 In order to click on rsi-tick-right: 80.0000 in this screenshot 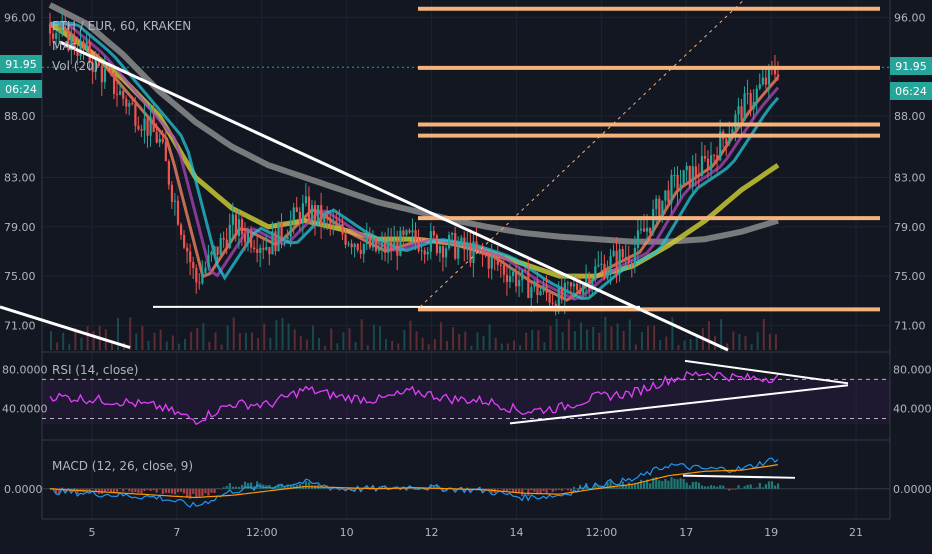, I will do `click(912, 370)`.